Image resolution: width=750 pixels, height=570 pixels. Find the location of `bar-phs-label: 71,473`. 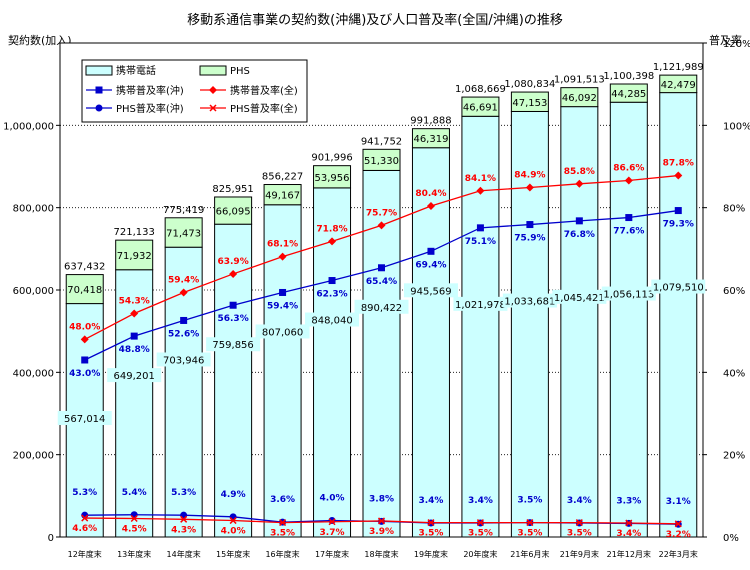

bar-phs-label: 71,473 is located at coordinates (183, 233).